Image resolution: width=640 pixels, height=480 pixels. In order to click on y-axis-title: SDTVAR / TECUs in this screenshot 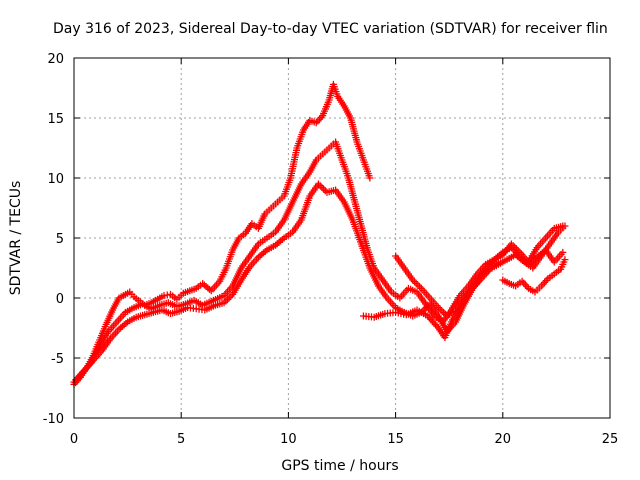, I will do `click(16, 238)`.